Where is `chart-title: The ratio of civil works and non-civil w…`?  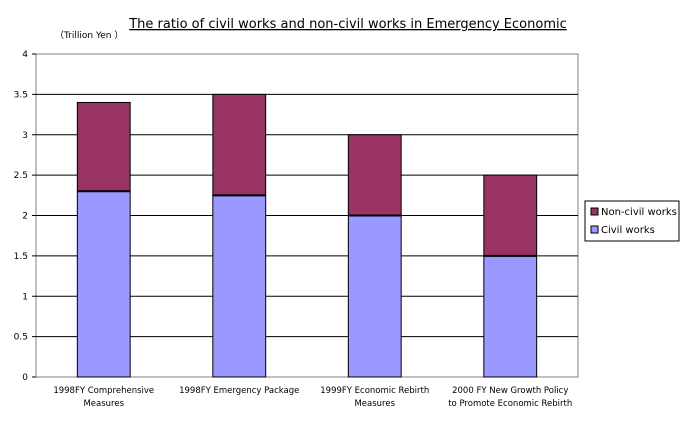
chart-title: The ratio of civil works and non-civil w… is located at coordinates (347, 24).